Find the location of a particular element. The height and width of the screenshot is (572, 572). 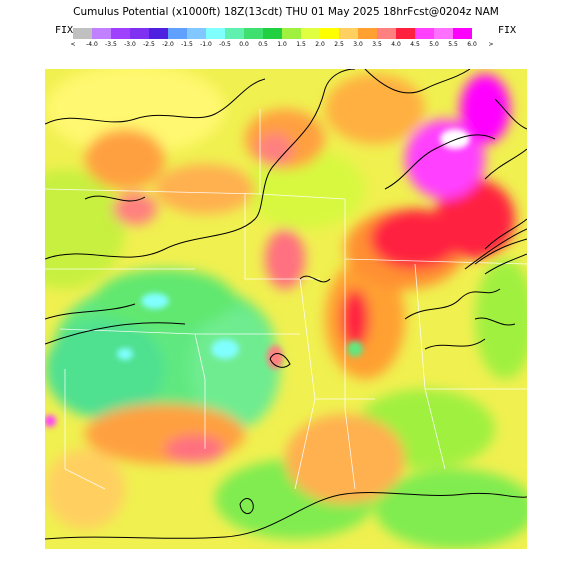

scale-tick-label: -4.0 is located at coordinates (92, 44).